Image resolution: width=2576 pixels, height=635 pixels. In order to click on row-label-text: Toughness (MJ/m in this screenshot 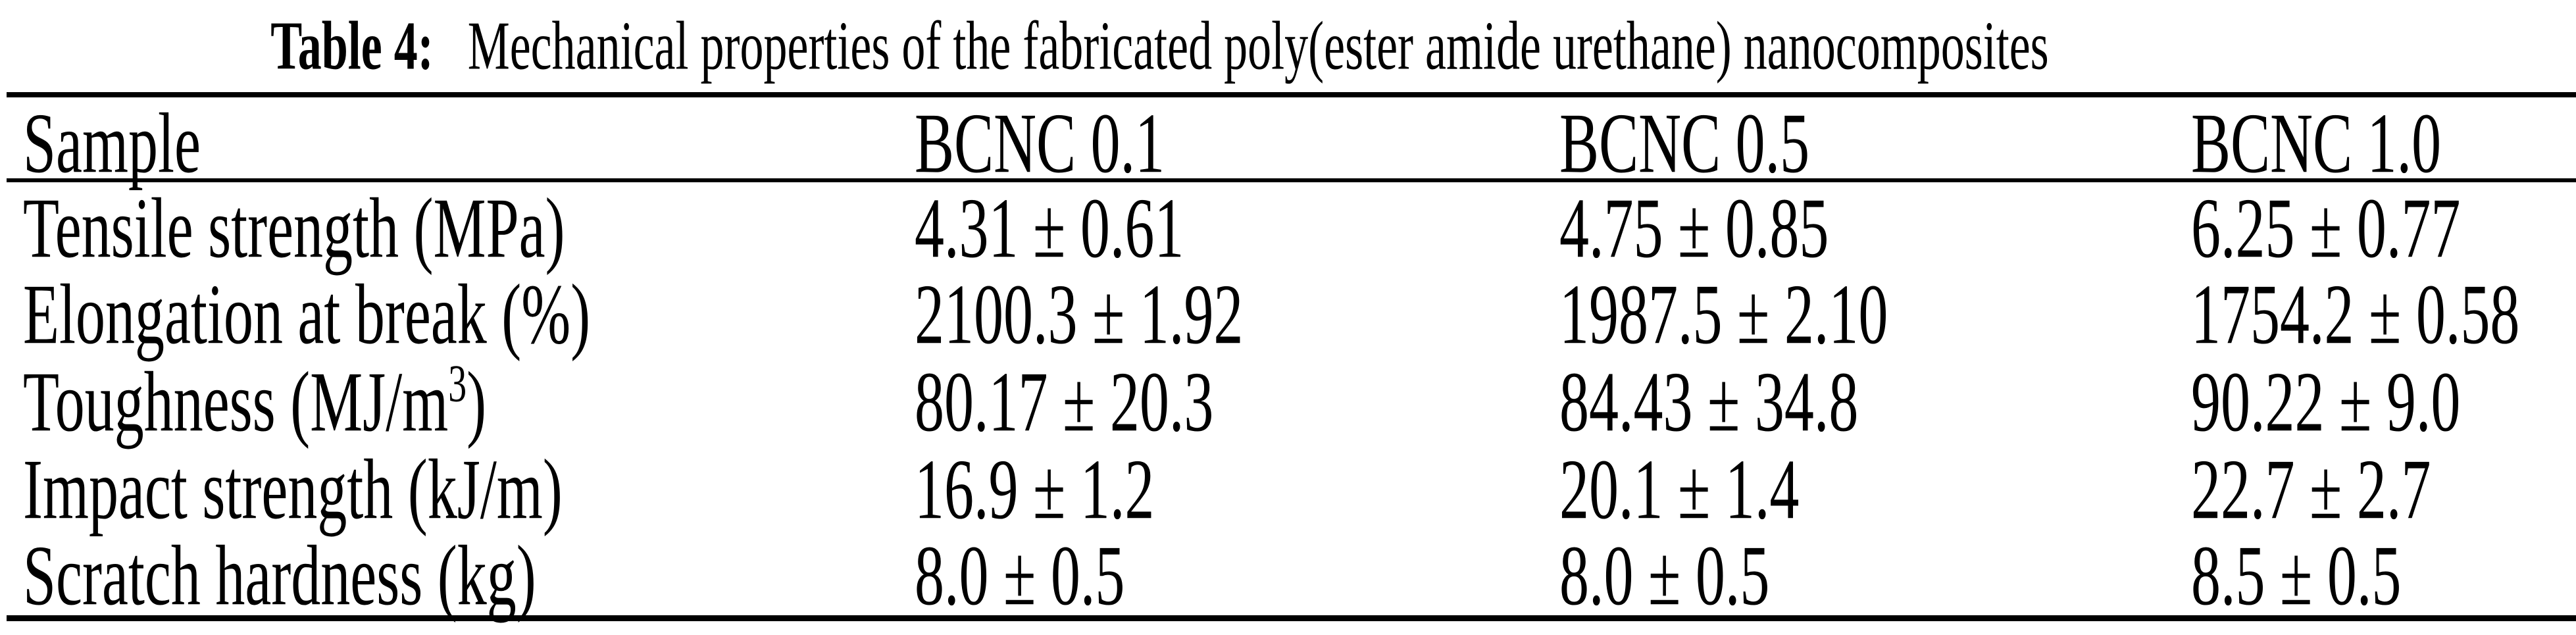, I will do `click(236, 402)`.